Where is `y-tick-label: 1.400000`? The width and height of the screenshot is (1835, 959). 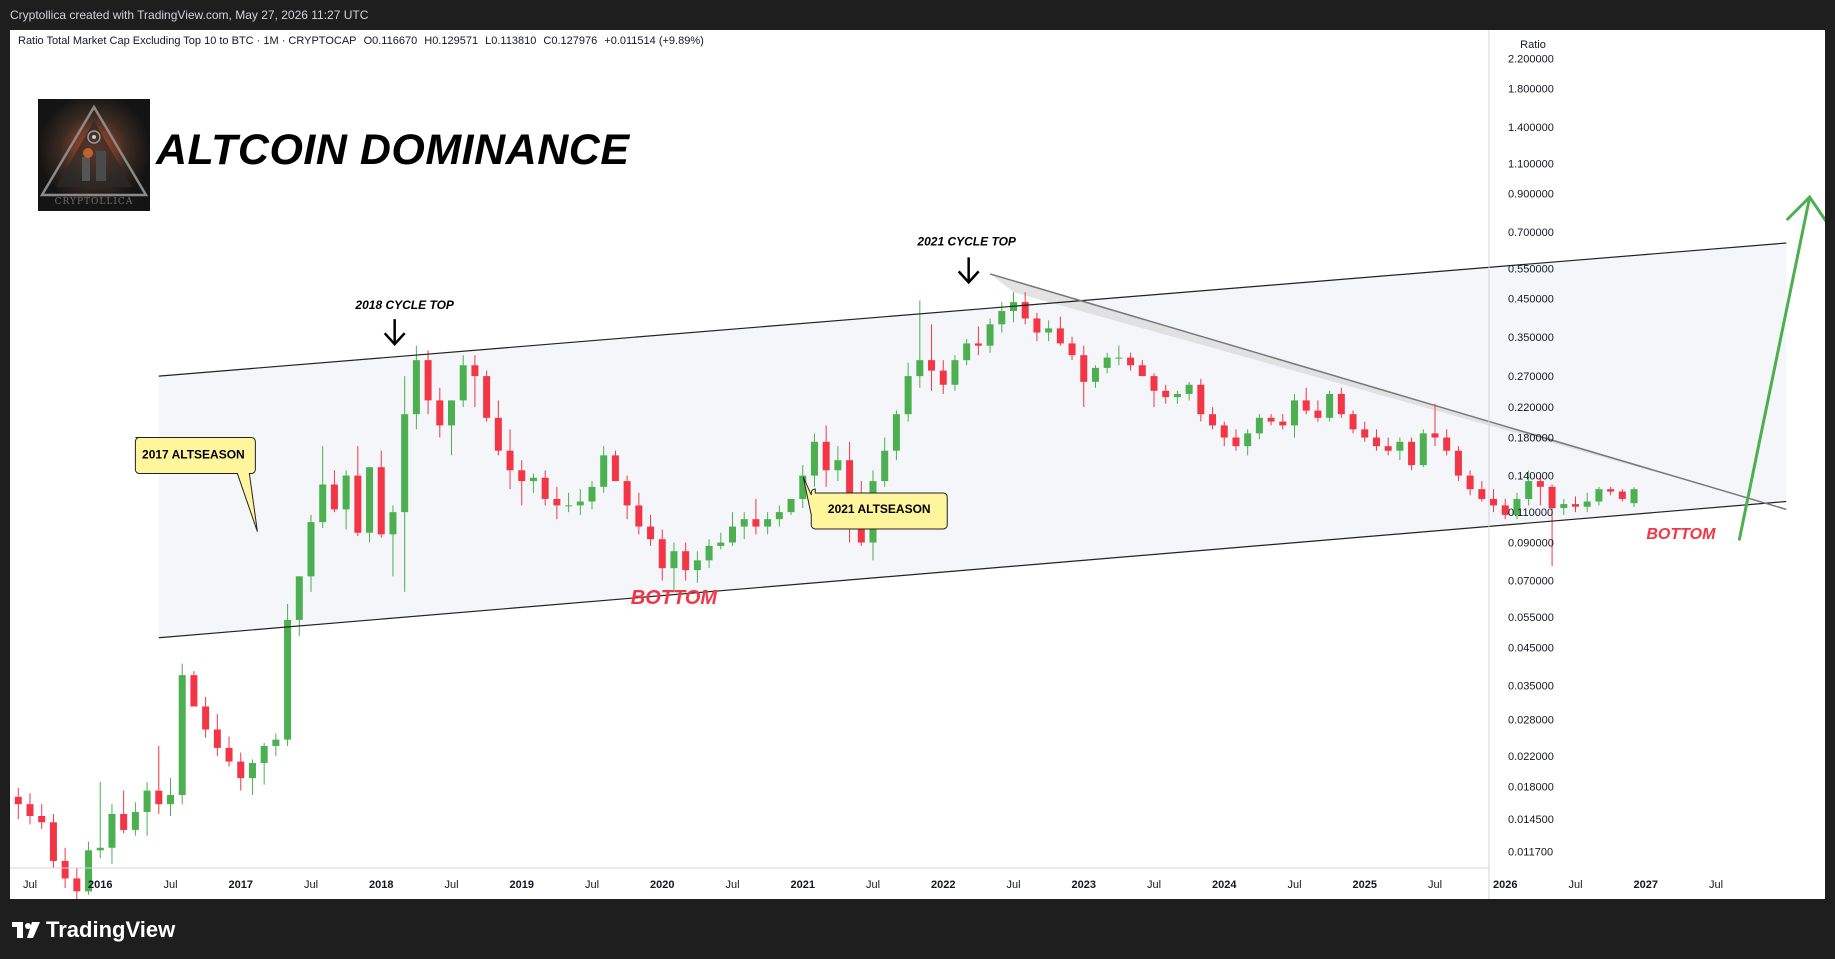
y-tick-label: 1.400000 is located at coordinates (1531, 128).